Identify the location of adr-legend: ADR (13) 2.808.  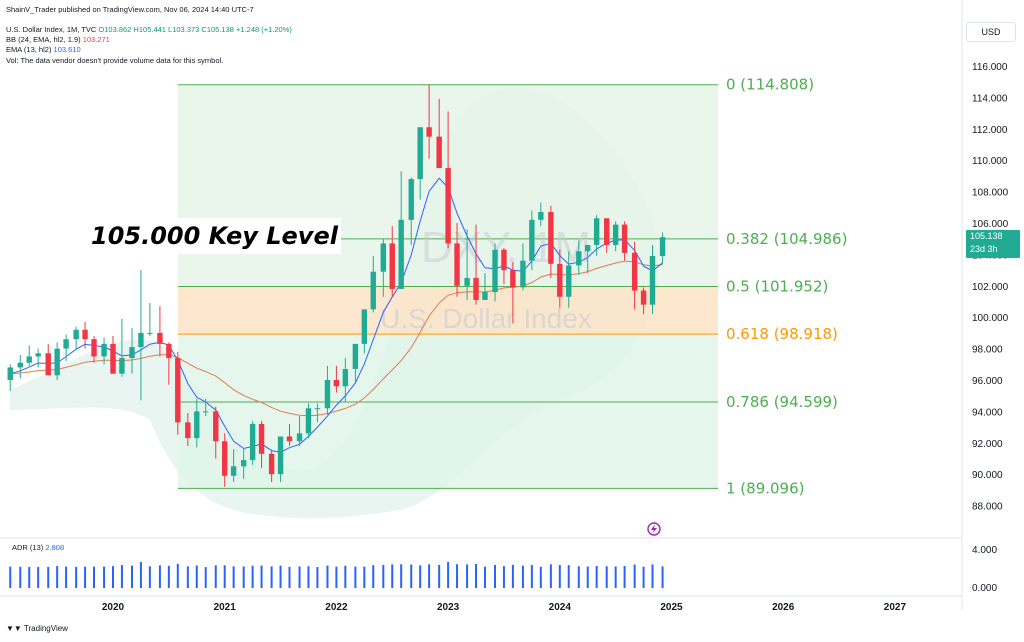
(38, 547).